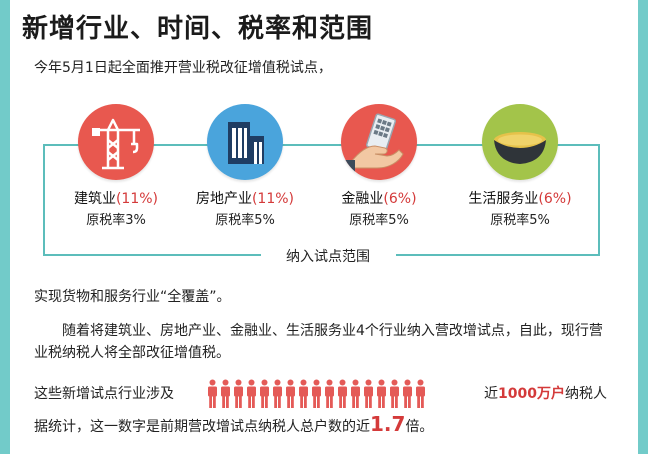  What do you see at coordinates (520, 142) in the screenshot?
I see `bowl-icon` at bounding box center [520, 142].